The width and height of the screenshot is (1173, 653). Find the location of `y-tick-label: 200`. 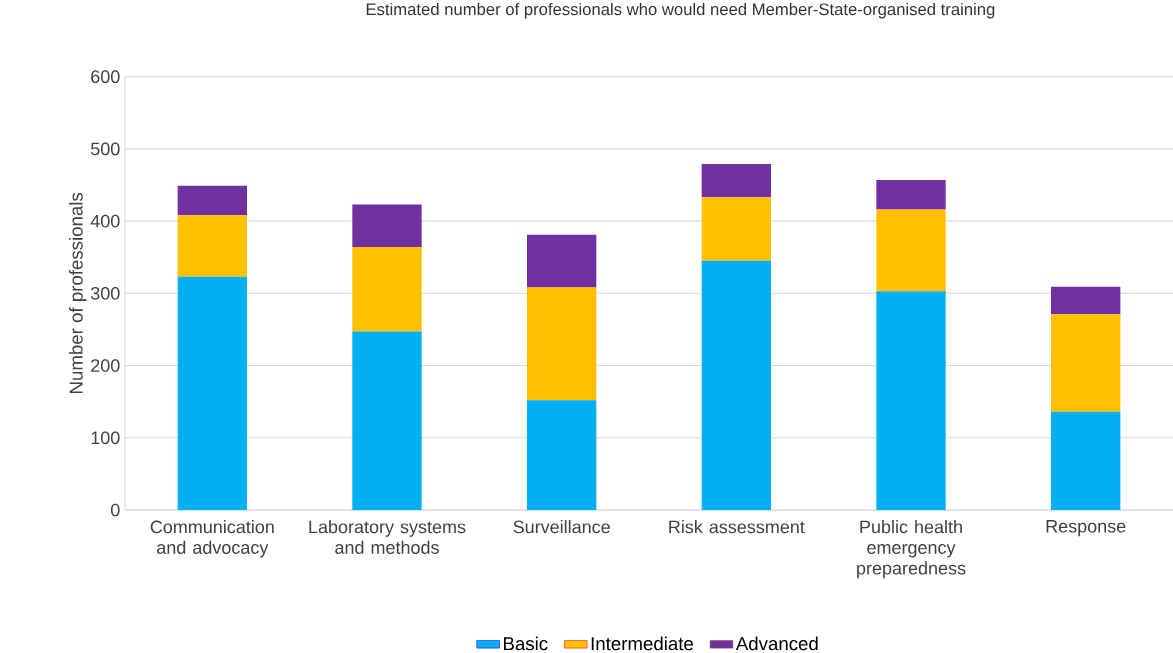

y-tick-label: 200 is located at coordinates (105, 365).